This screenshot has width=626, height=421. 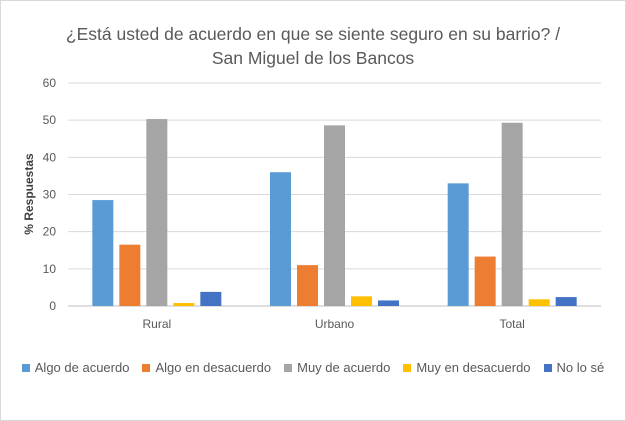 I want to click on legend-label: Muy de acuerdo, so click(x=344, y=367).